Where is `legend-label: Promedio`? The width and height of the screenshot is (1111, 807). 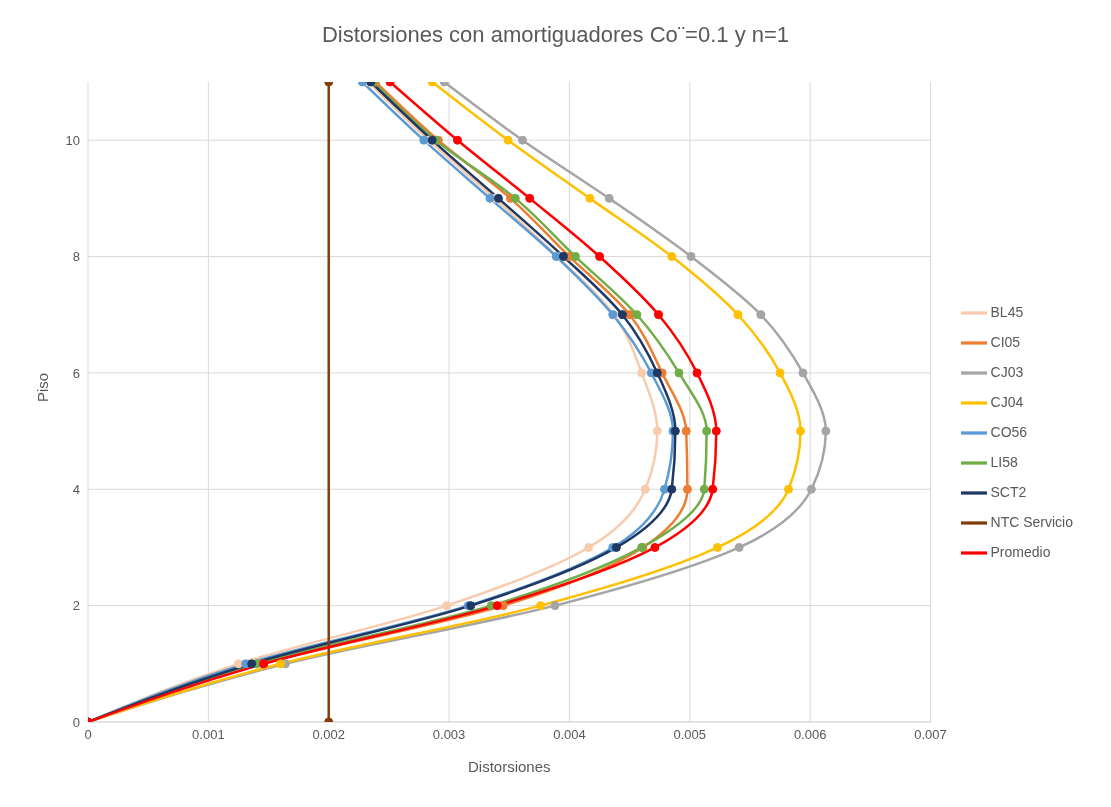 legend-label: Promedio is located at coordinates (1020, 552).